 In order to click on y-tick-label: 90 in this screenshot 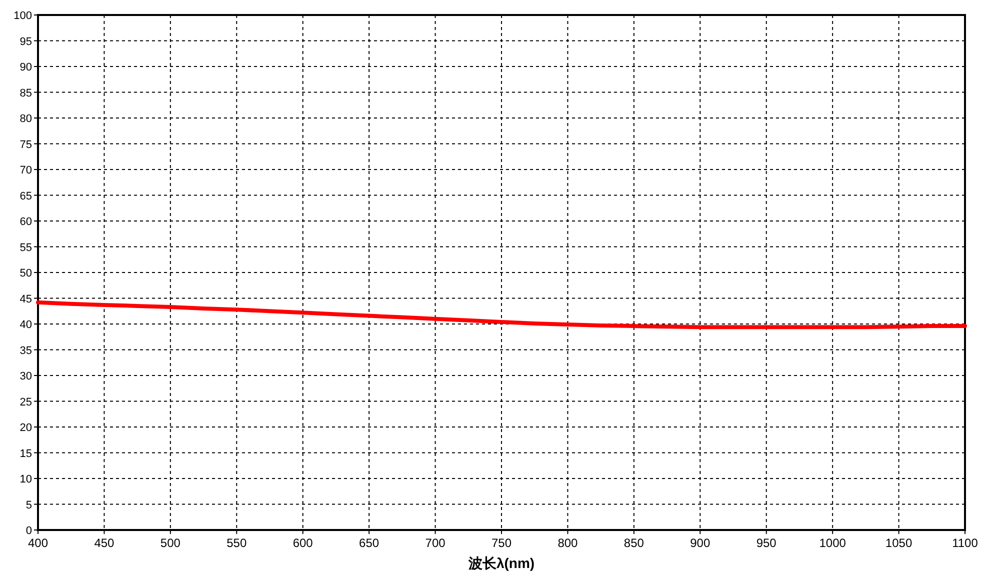, I will do `click(26, 68)`.